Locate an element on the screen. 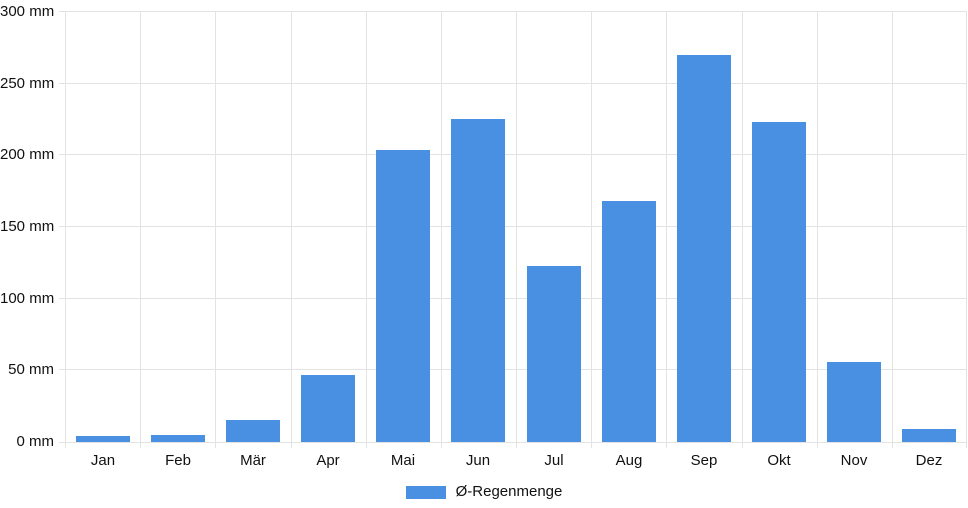 This screenshot has width=968, height=508. bar-dez is located at coordinates (929, 435).